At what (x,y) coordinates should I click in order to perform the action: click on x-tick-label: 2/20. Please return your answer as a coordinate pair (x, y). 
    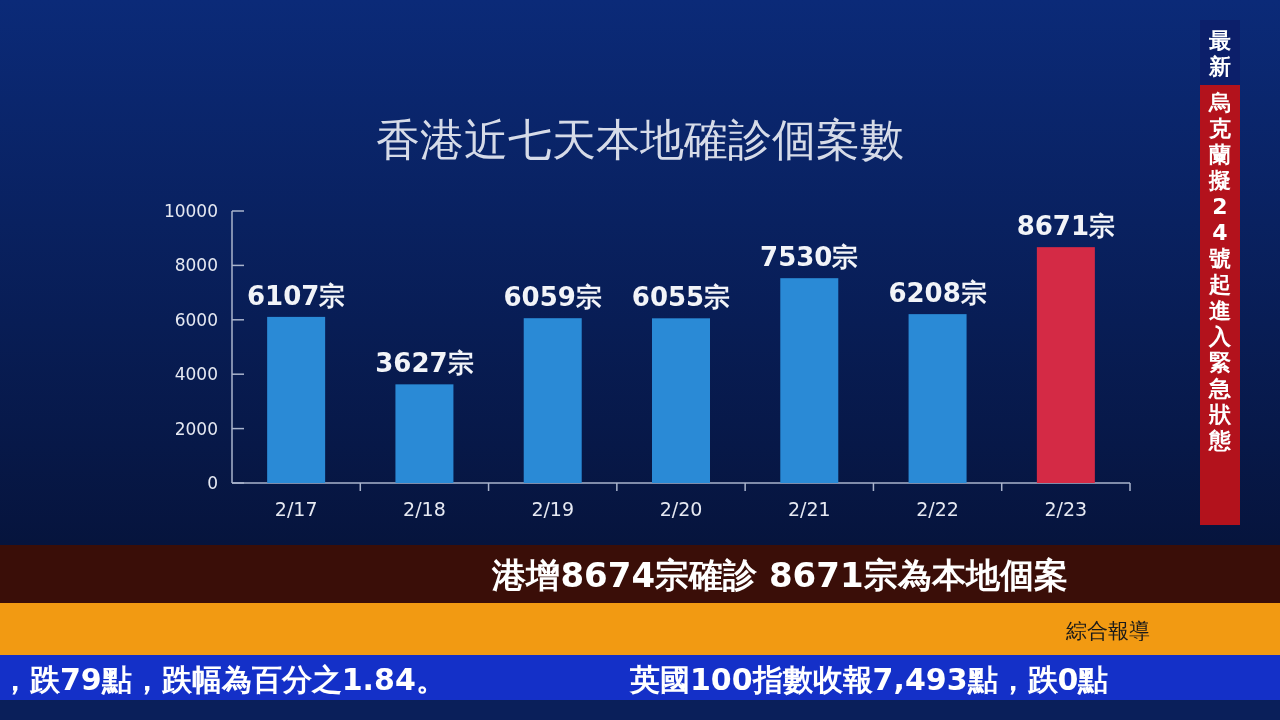
    Looking at the image, I should click on (681, 509).